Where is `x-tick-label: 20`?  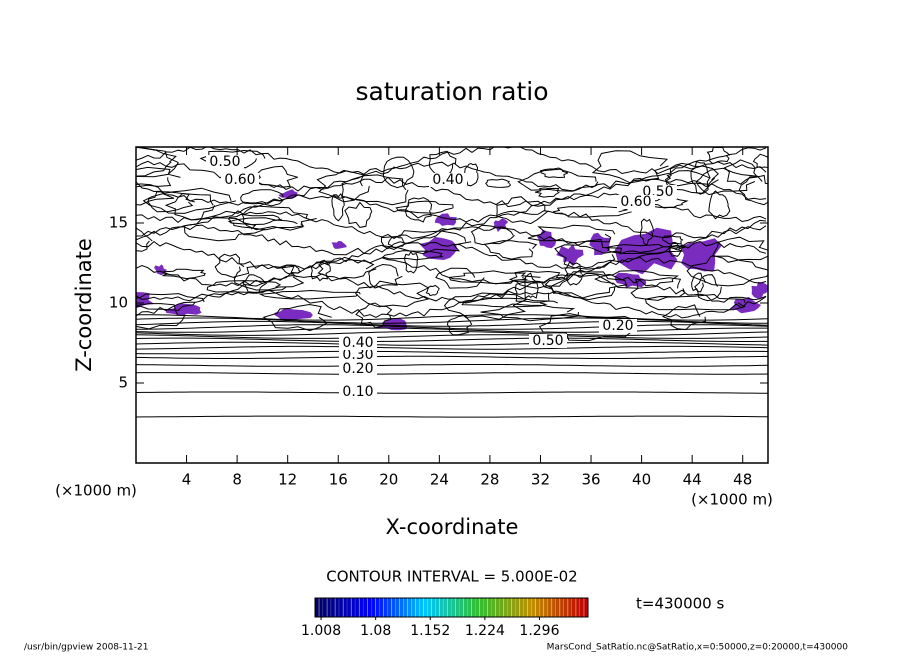 x-tick-label: 20 is located at coordinates (388, 480).